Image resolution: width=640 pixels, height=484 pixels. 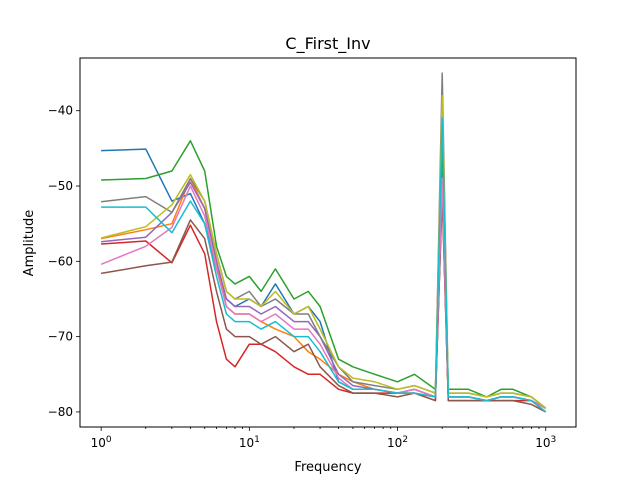 What do you see at coordinates (101, 442) in the screenshot?
I see `x-tick-label: 100` at bounding box center [101, 442].